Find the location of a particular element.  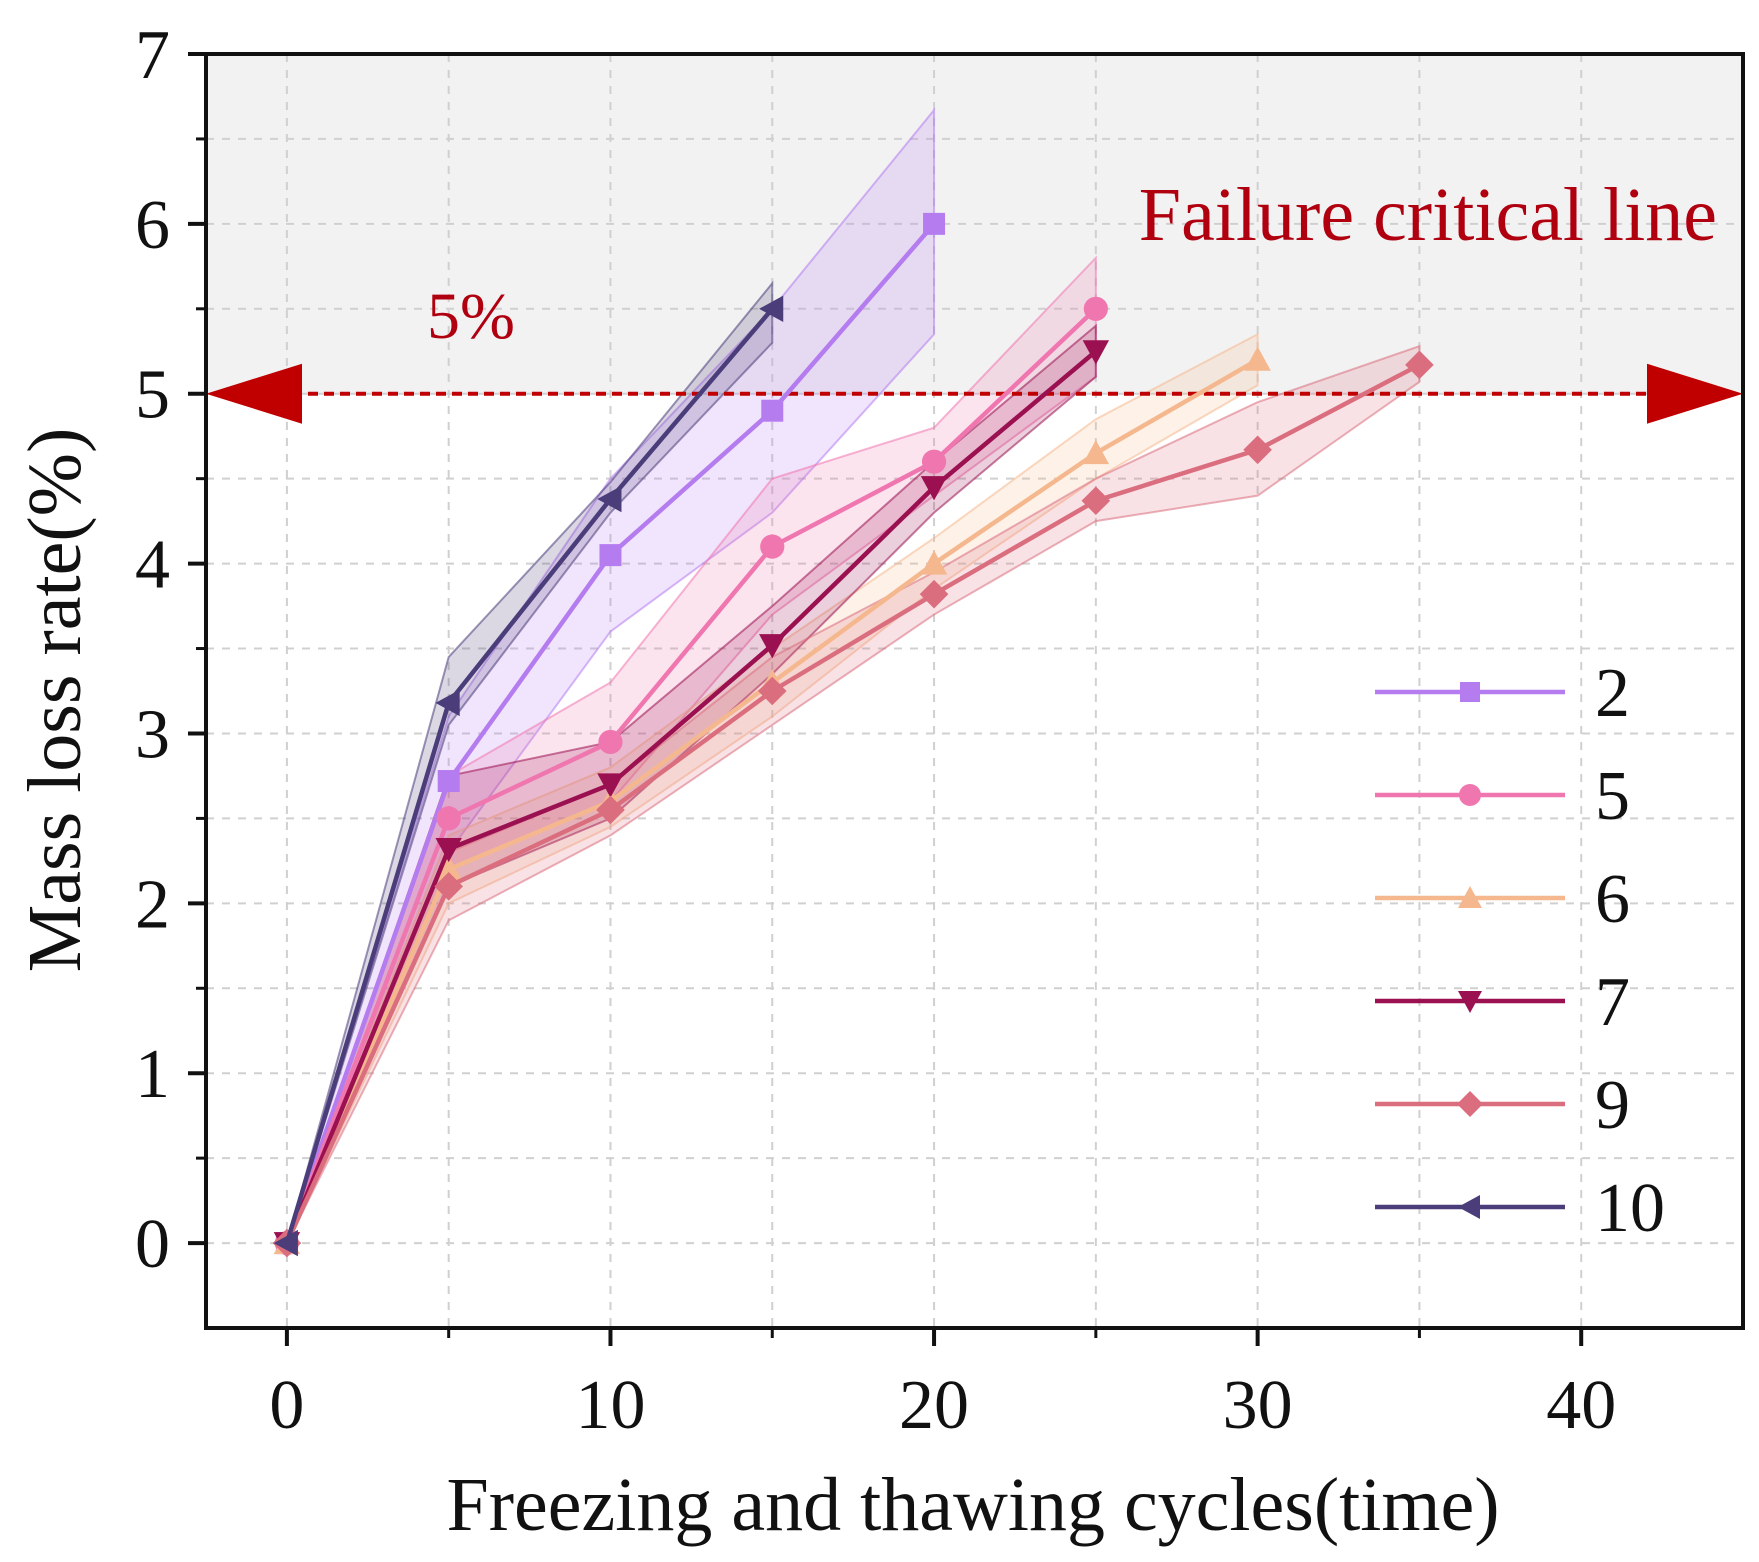

legend-label: 9 is located at coordinates (1612, 1105).